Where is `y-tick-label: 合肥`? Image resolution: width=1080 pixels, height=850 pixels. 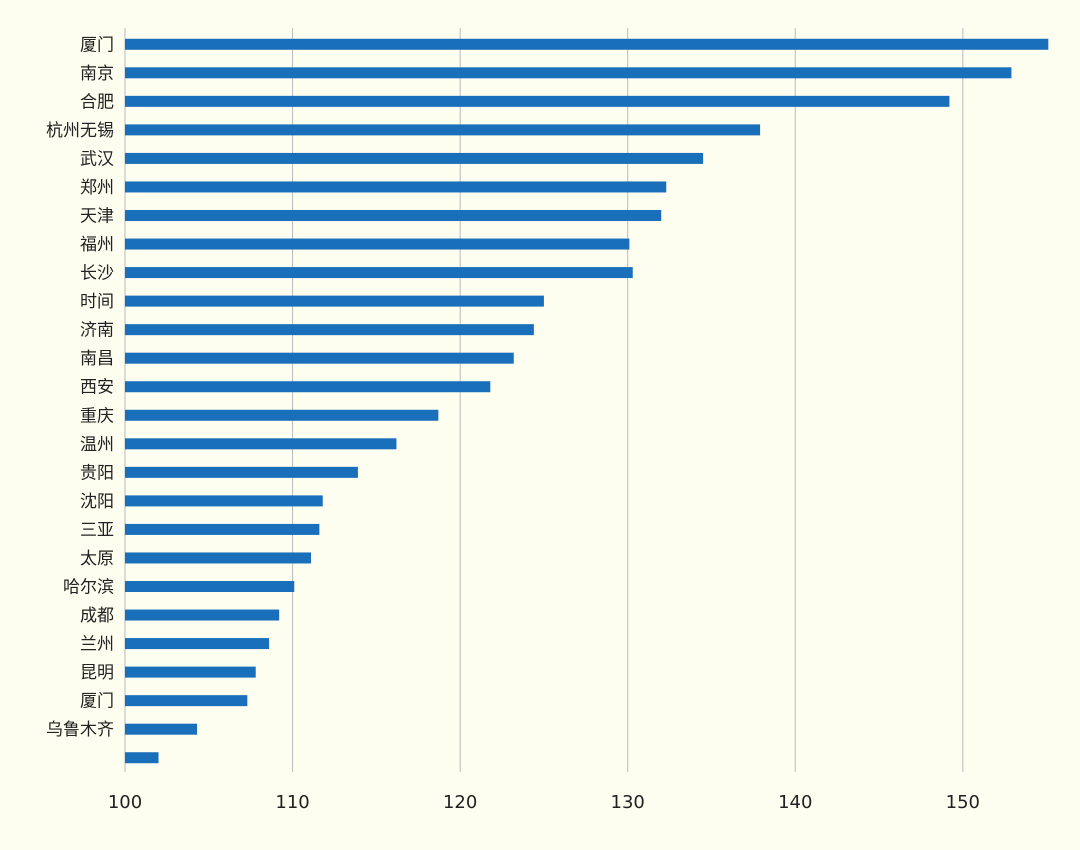 y-tick-label: 合肥 is located at coordinates (97, 102).